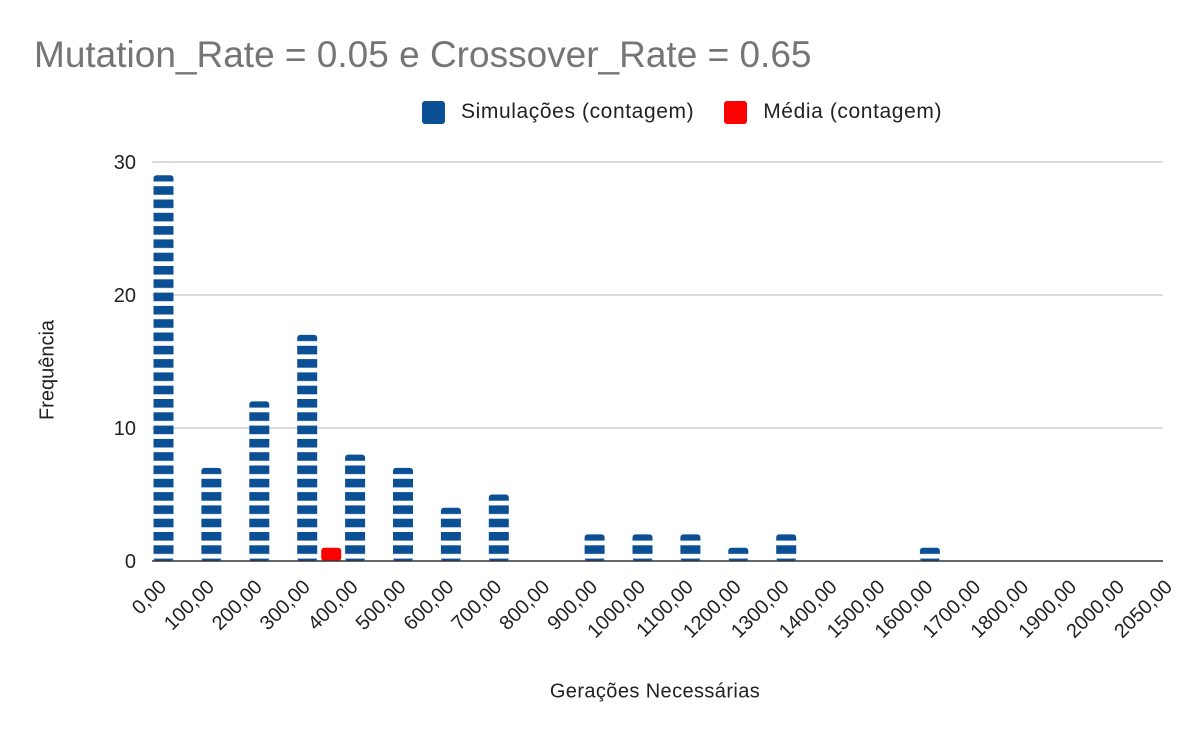 The height and width of the screenshot is (742, 1200). What do you see at coordinates (125, 296) in the screenshot?
I see `y-tick-label: 20` at bounding box center [125, 296].